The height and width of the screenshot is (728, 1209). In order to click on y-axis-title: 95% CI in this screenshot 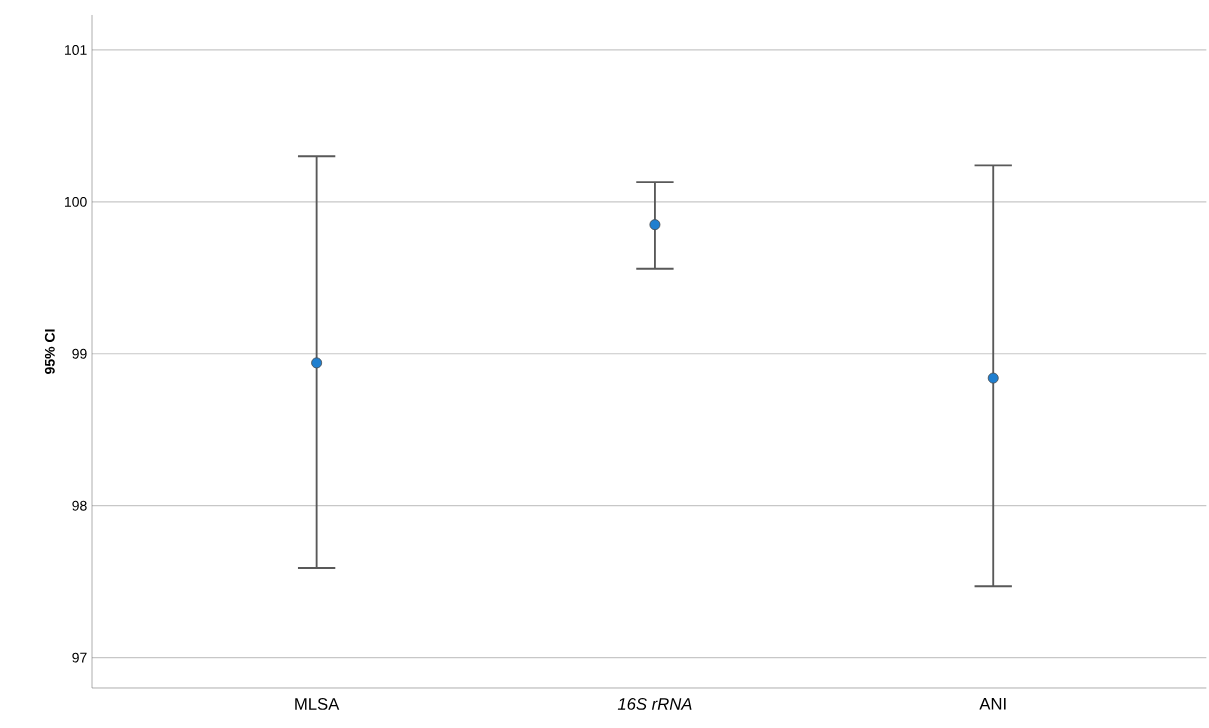, I will do `click(49, 351)`.